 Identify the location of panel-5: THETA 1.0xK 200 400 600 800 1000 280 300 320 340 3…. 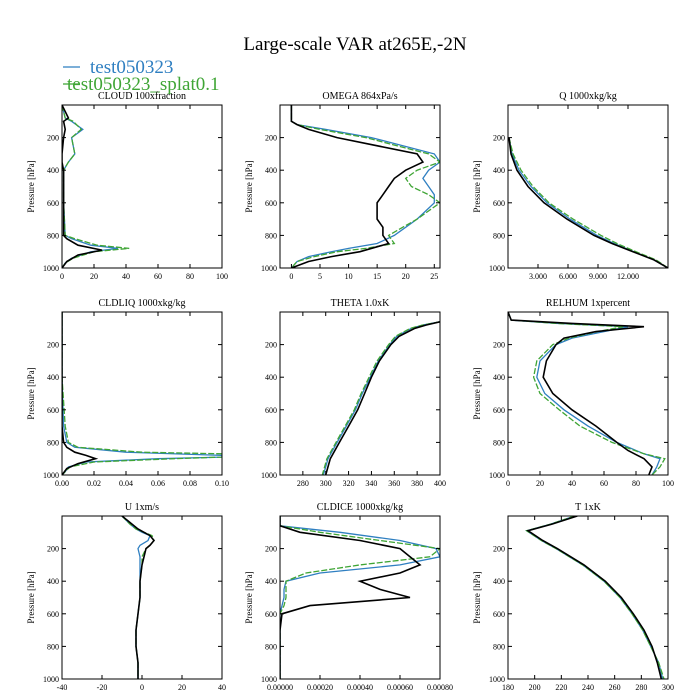
(353, 393).